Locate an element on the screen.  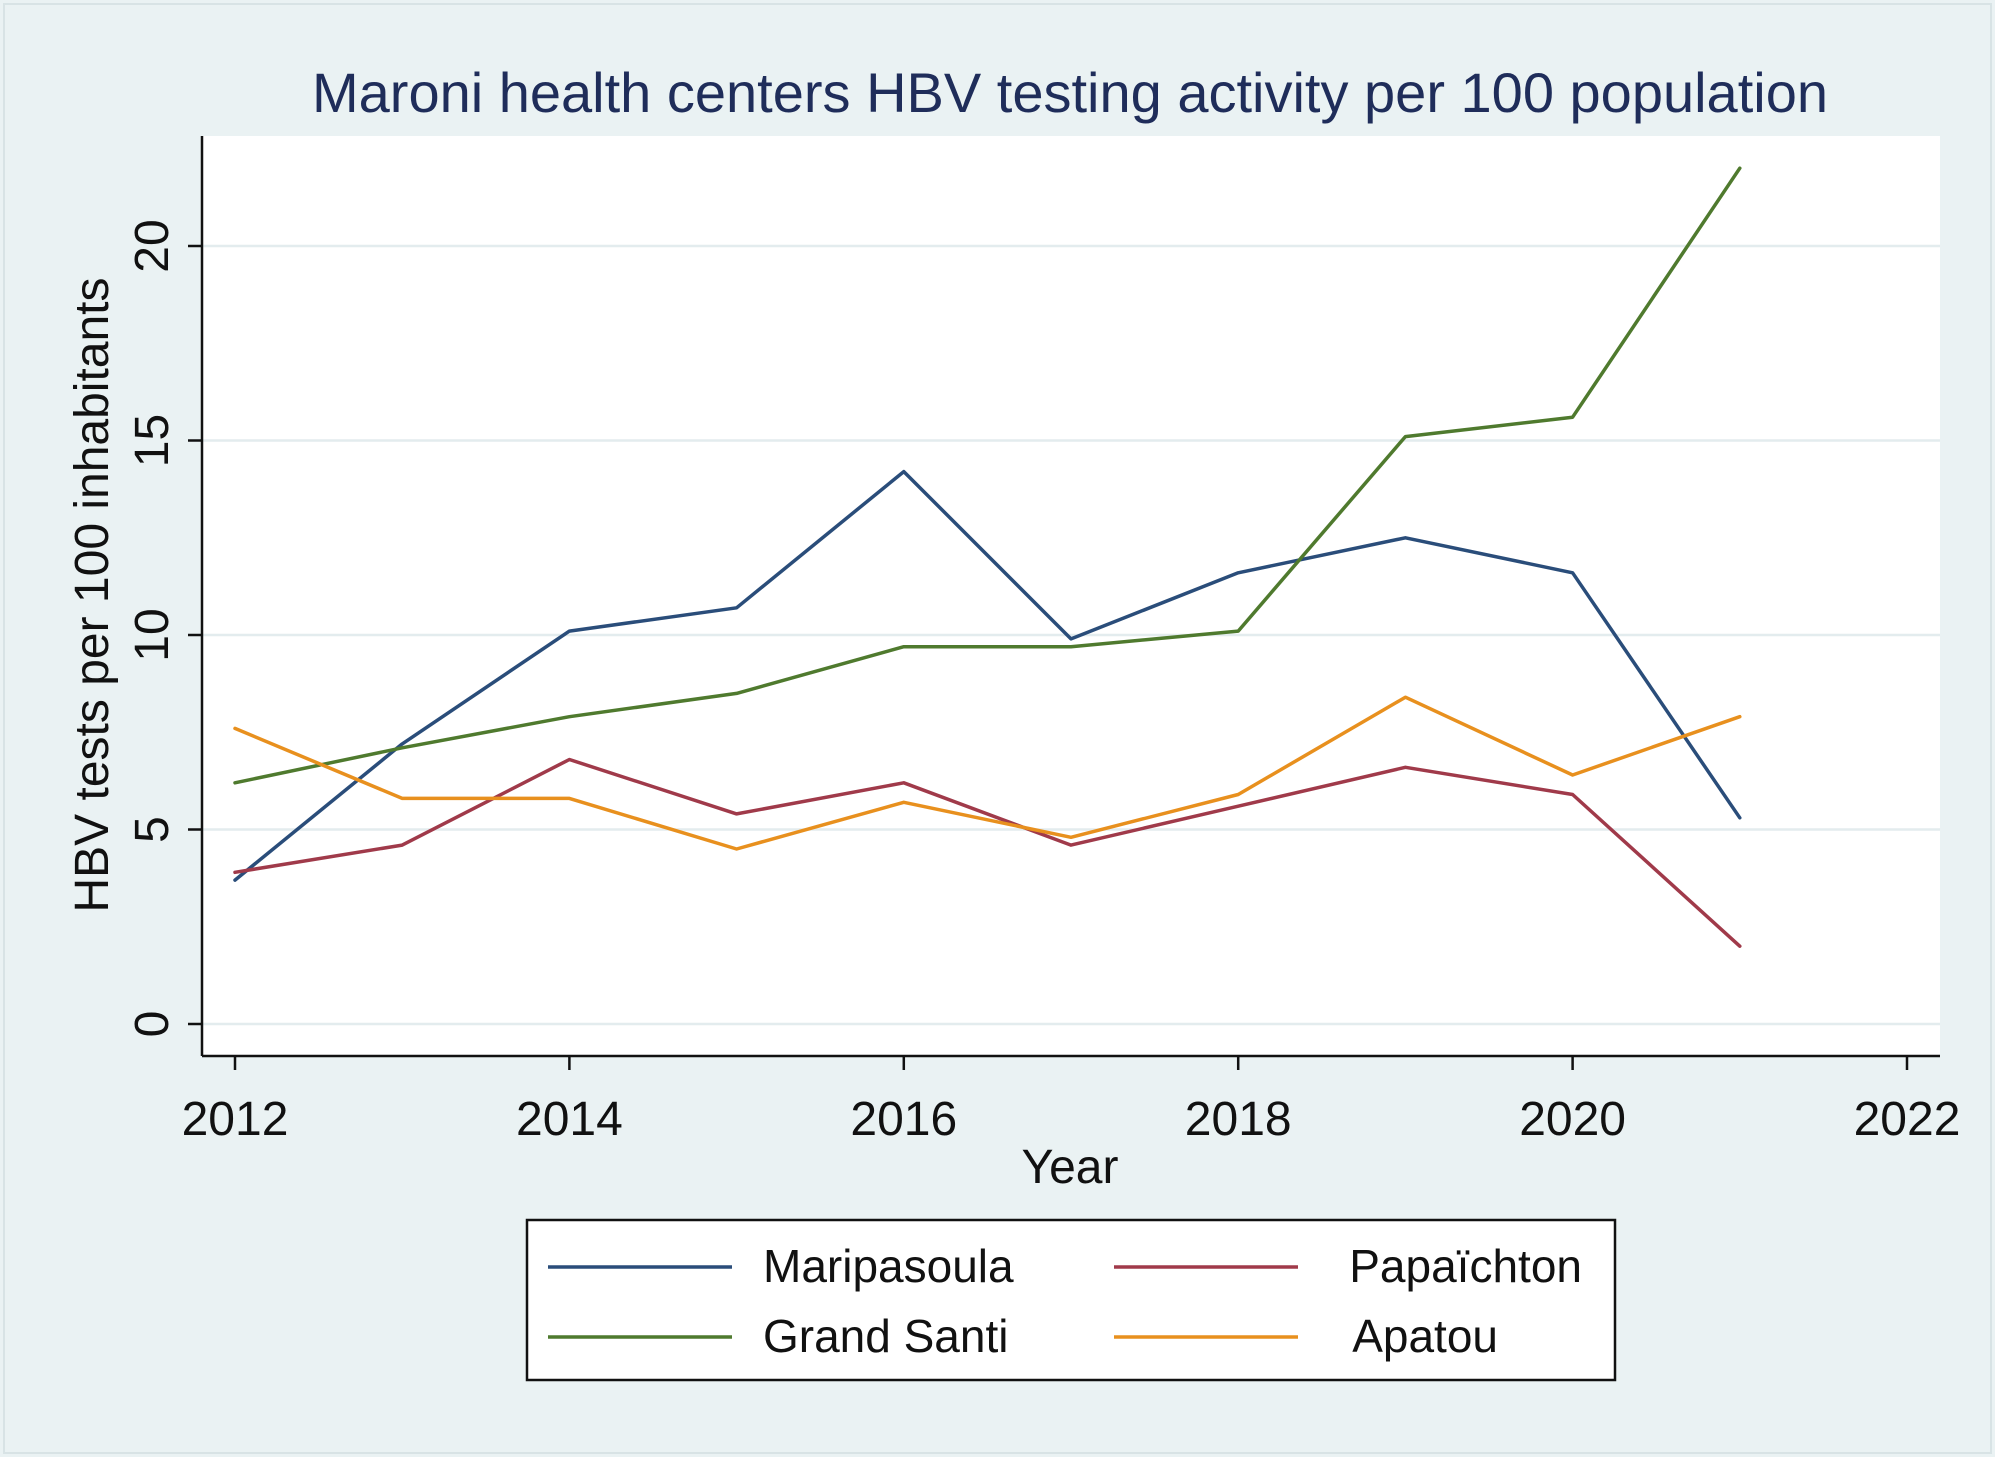
x-tick-label-2014: 2014 is located at coordinates (569, 1119).